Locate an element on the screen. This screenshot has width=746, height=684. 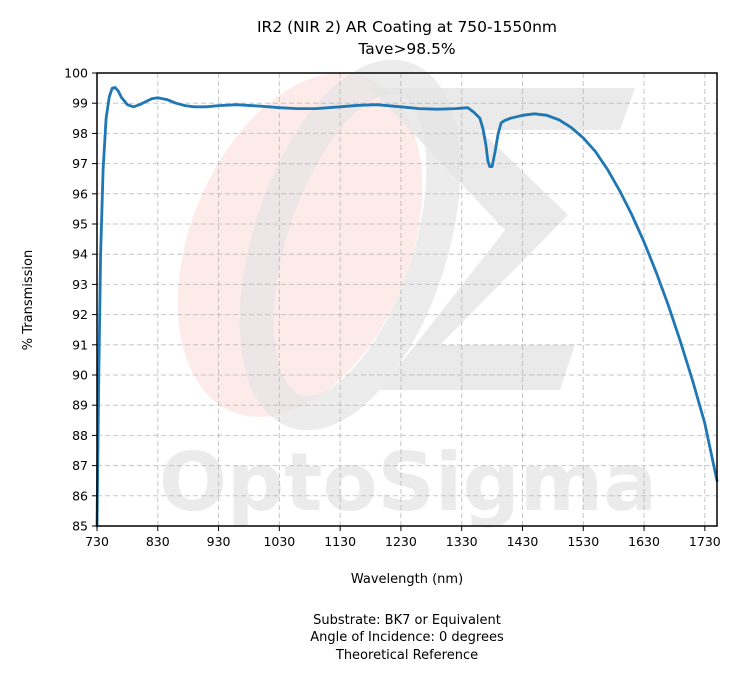
x-axis-label: Wavelength (nm) is located at coordinates (407, 579).